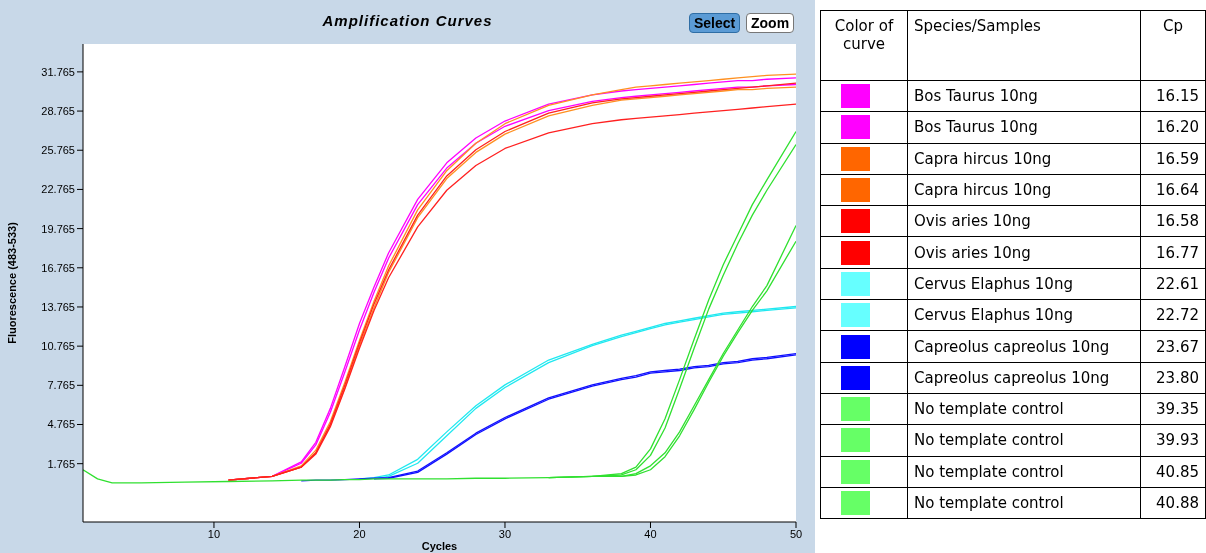 The height and width of the screenshot is (553, 1206). Describe the element at coordinates (58, 189) in the screenshot. I see `y-tick-label: 22.765` at that location.